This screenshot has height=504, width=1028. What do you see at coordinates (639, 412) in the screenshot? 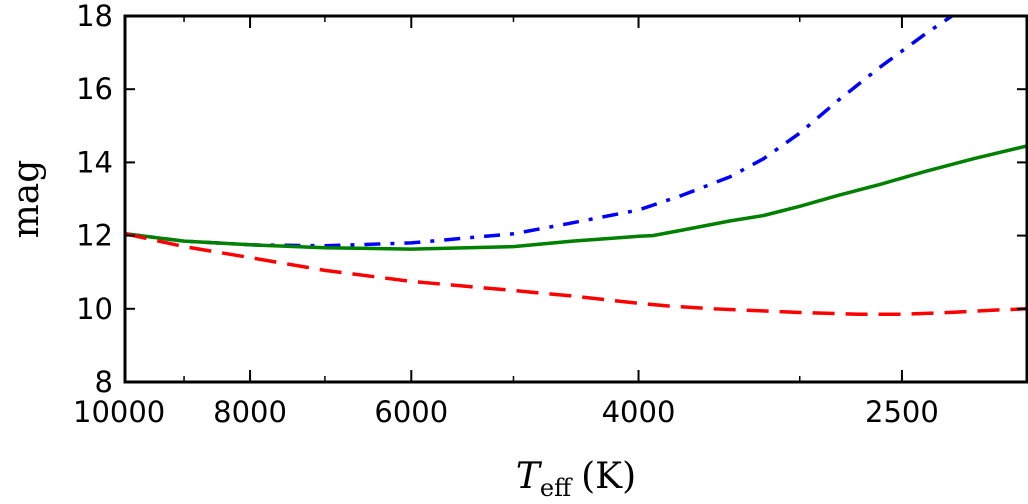
I see `x-tick-label: 4000` at bounding box center [639, 412].